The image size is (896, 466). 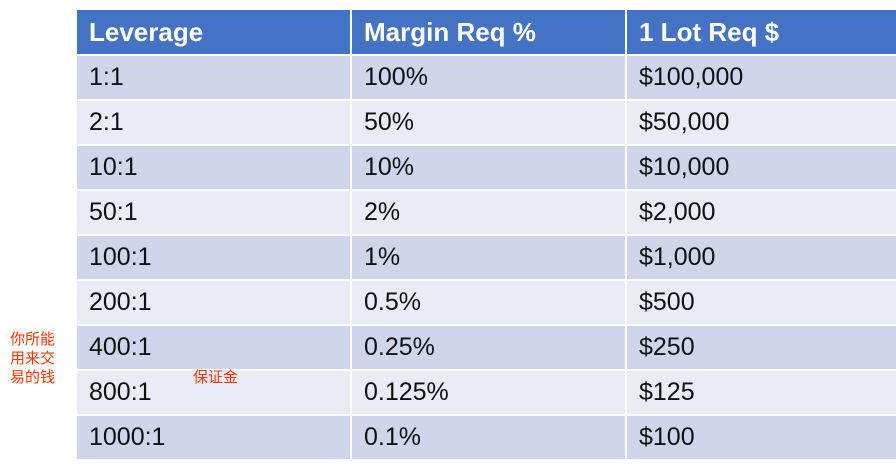 I want to click on cell-margin-req: 10%, so click(x=488, y=167).